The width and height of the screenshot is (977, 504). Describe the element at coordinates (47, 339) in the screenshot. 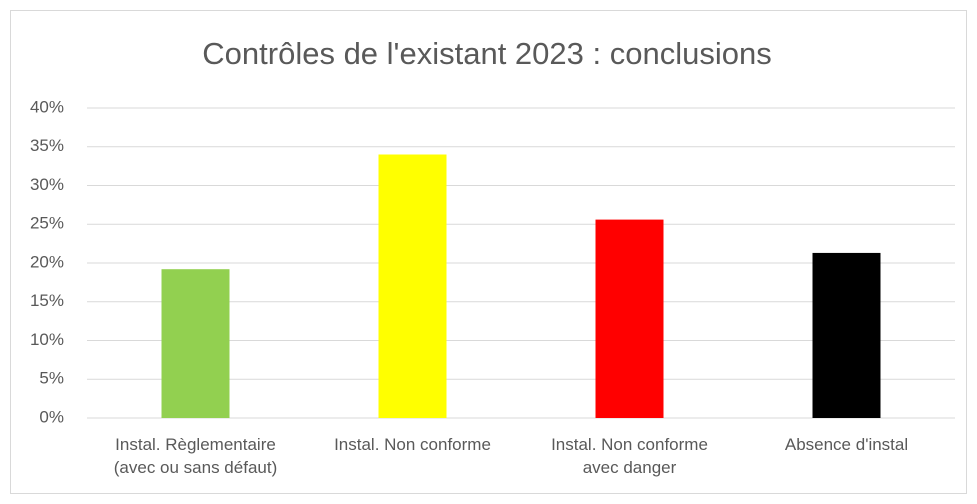

I see `y-tick-label: 10%` at that location.